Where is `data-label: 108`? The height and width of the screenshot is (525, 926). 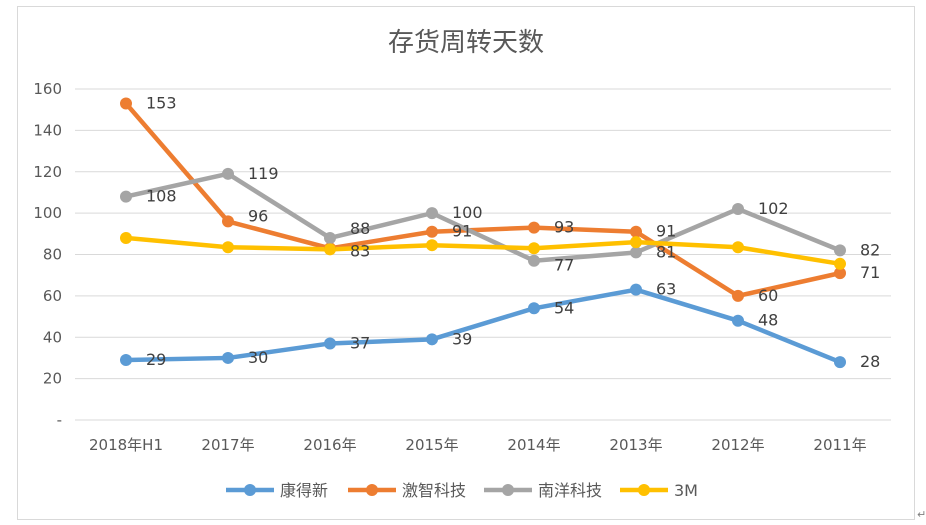 data-label: 108 is located at coordinates (161, 196).